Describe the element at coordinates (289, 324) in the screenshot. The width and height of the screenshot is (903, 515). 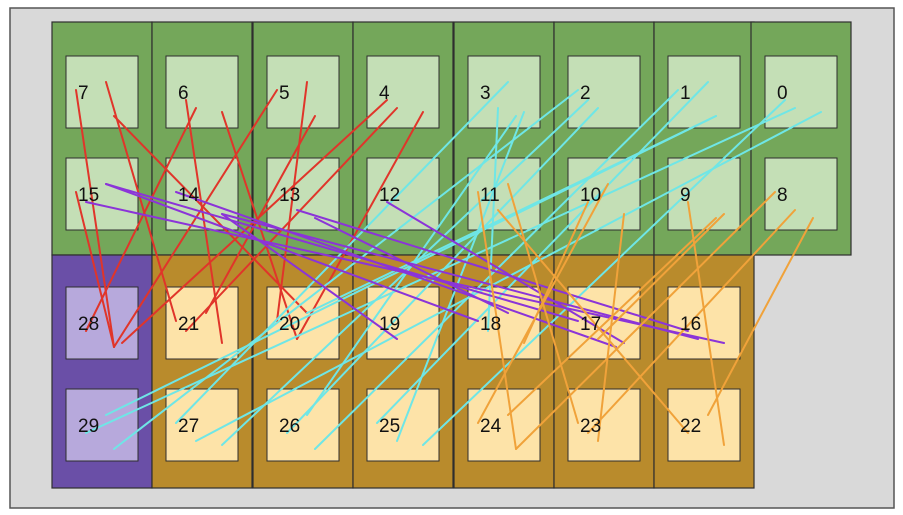
I see `node-20-label: 20` at that location.